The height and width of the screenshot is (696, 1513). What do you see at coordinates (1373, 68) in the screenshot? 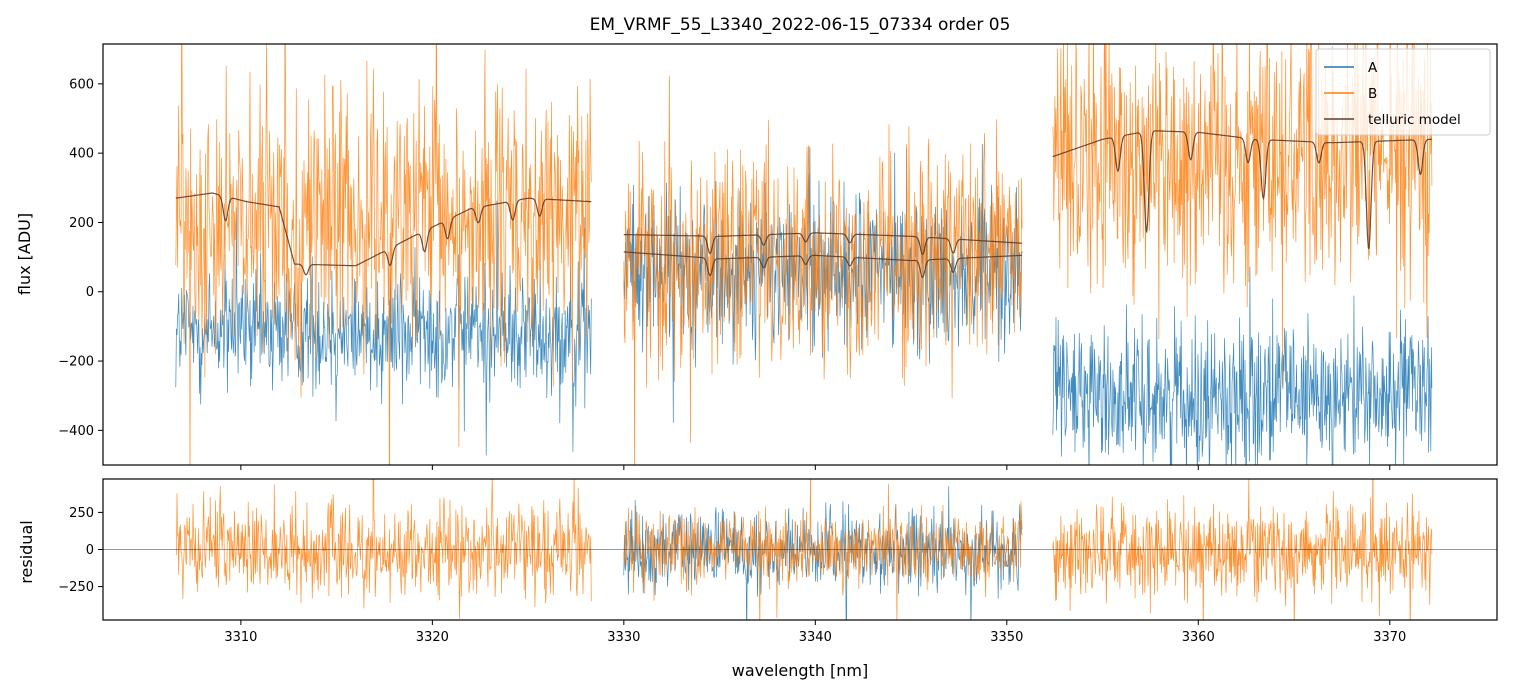
I see `legend-label-a: A` at bounding box center [1373, 68].